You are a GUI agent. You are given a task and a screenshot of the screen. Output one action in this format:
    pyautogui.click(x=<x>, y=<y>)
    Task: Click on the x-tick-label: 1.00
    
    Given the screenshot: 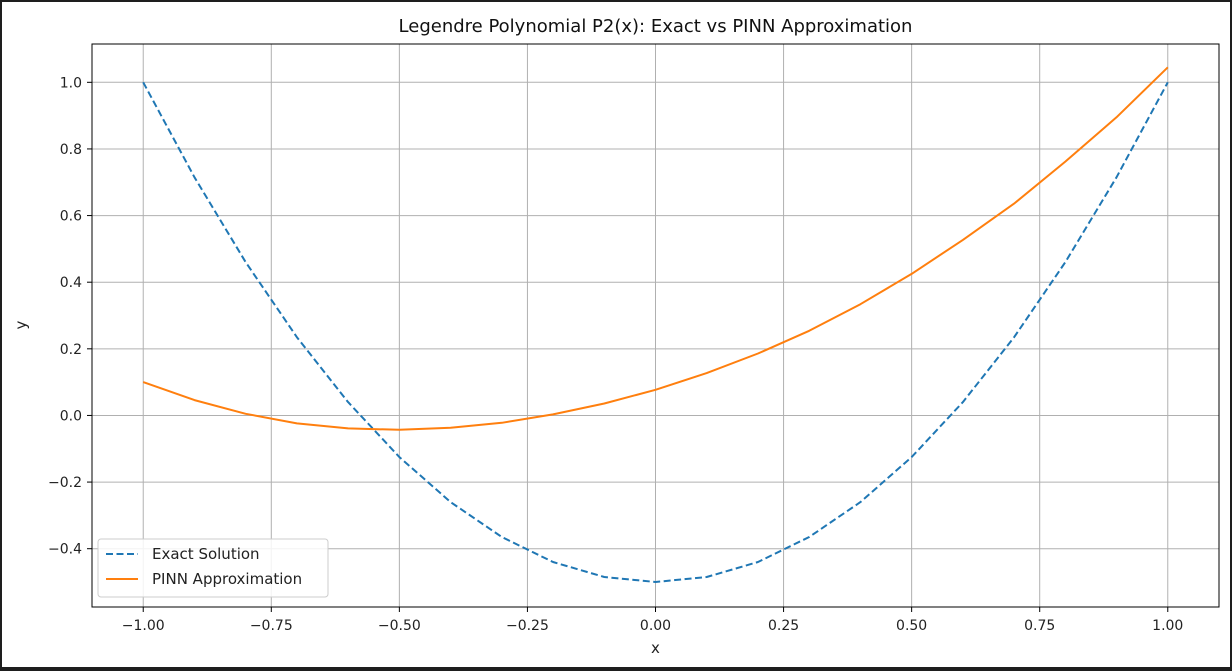 What is the action you would take?
    pyautogui.click(x=1167, y=626)
    